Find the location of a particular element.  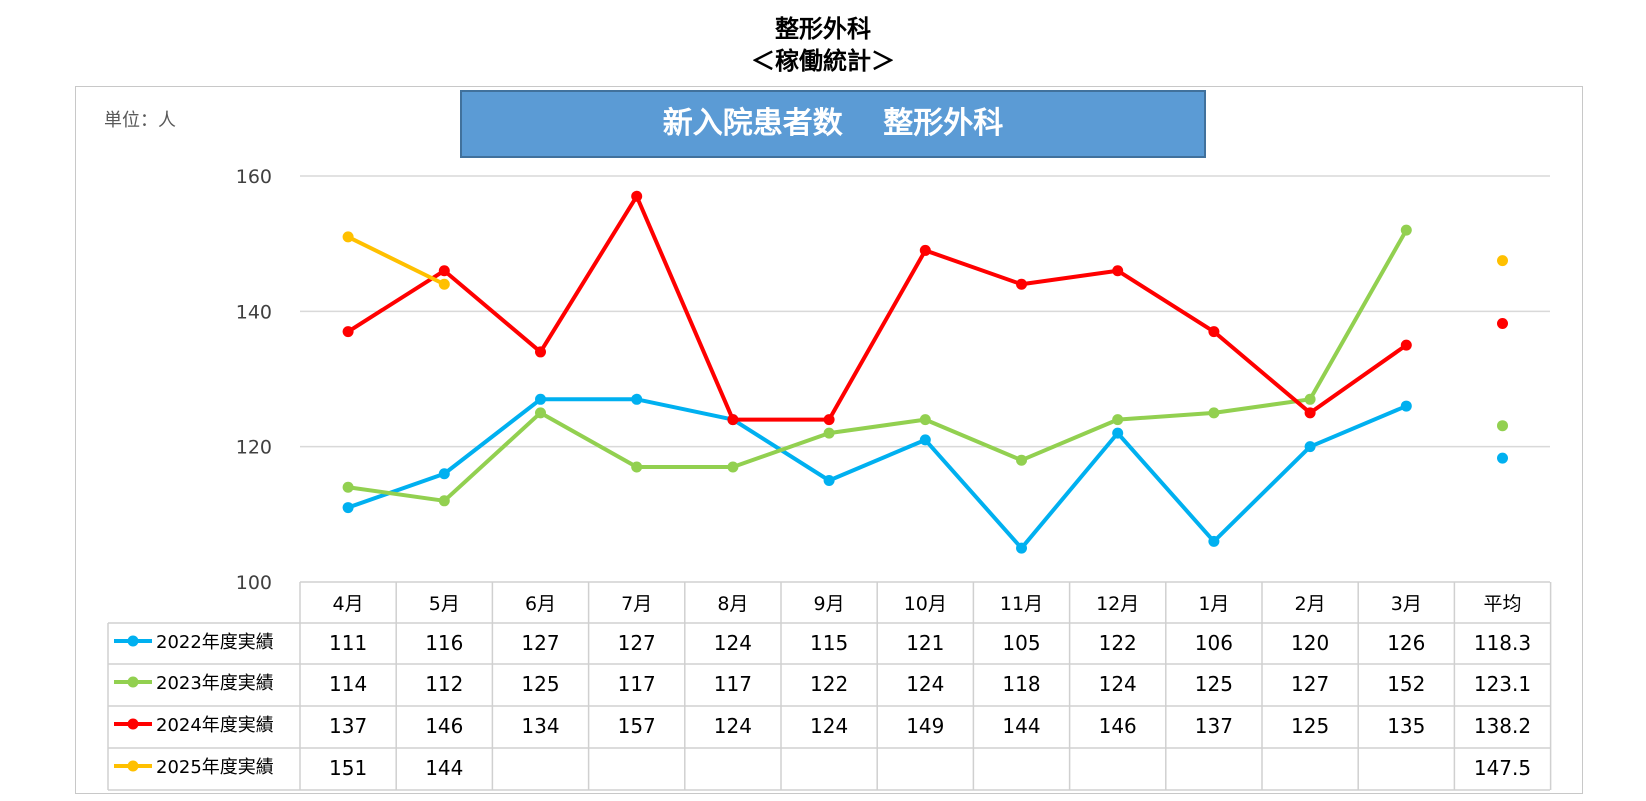

table-cell: 126 is located at coordinates (1406, 643).